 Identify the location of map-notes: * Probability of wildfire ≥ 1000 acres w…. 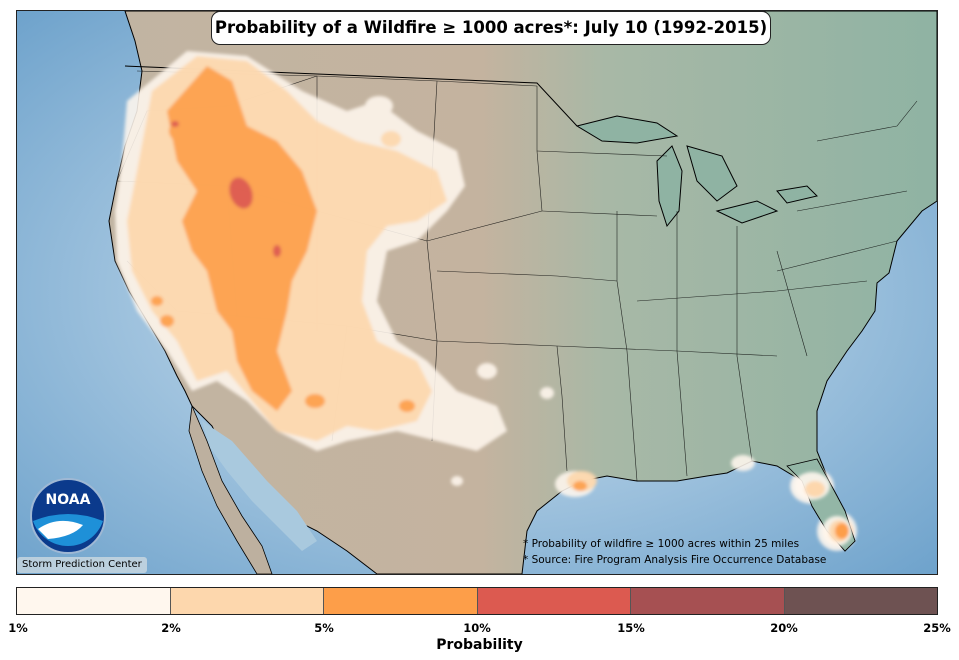
(674, 552).